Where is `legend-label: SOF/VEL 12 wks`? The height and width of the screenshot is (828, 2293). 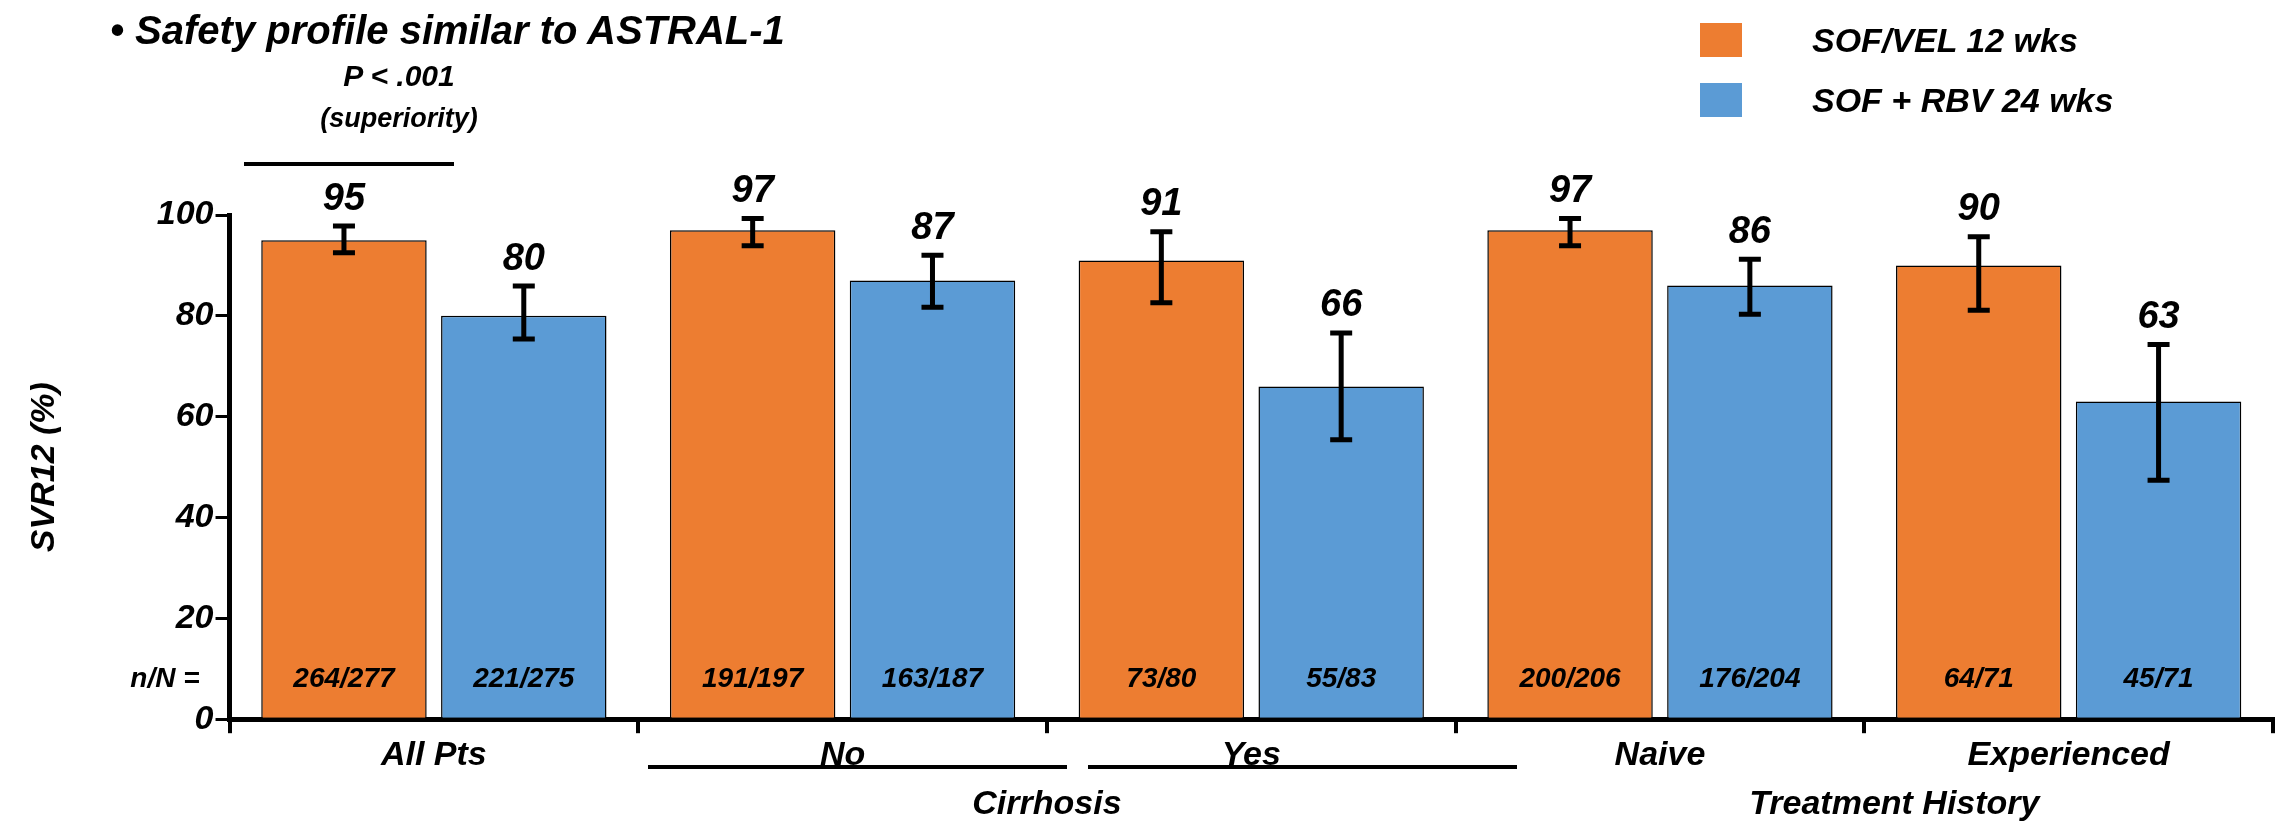 legend-label: SOF/VEL 12 wks is located at coordinates (1945, 40).